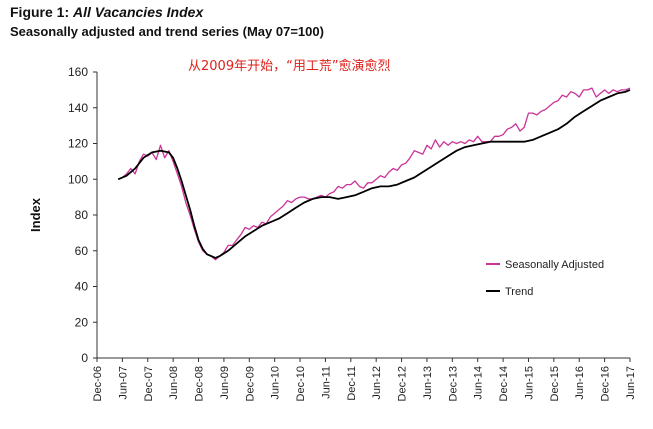 The image size is (653, 429). Describe the element at coordinates (35, 214) in the screenshot. I see `y-axis-label: Index` at that location.